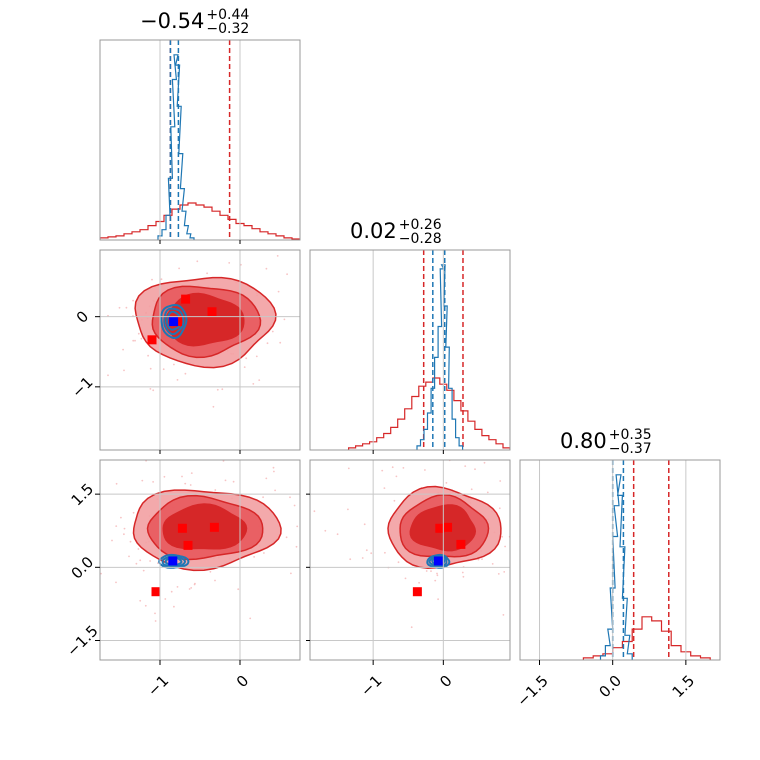 The height and width of the screenshot is (760, 760). What do you see at coordinates (82, 316) in the screenshot?
I see `y-tick-label: 0` at bounding box center [82, 316].